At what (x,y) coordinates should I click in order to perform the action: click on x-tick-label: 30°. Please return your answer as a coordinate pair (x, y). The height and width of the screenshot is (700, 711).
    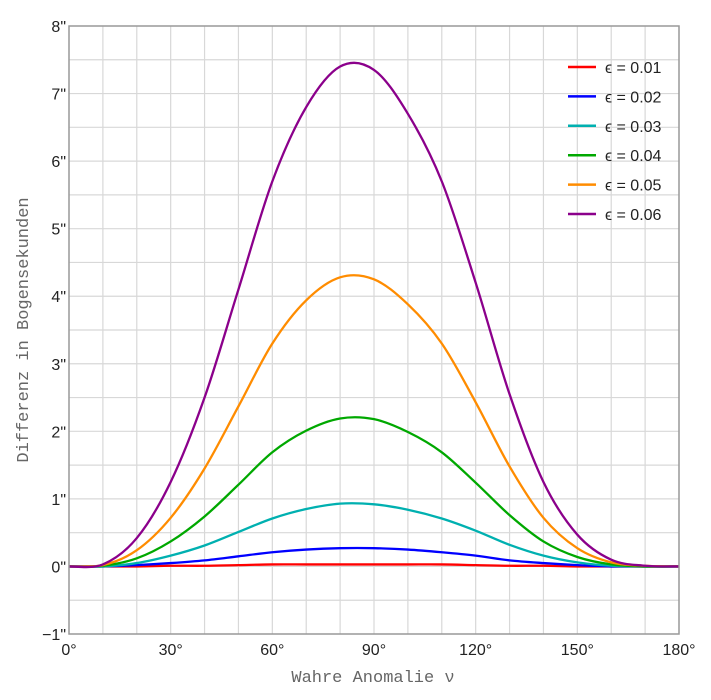
    Looking at the image, I should click on (171, 650).